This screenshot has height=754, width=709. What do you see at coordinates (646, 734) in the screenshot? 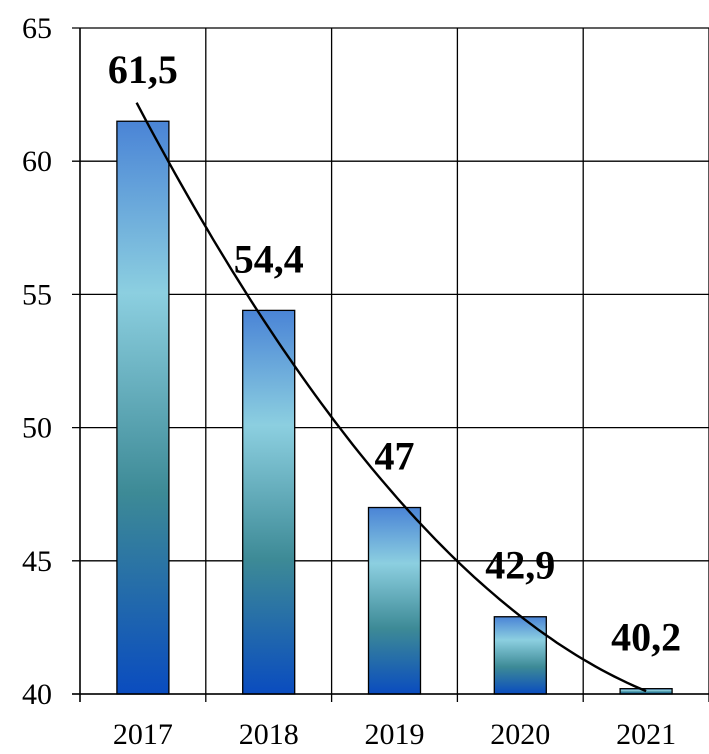
I see `x-tick-label: 2021` at bounding box center [646, 734].